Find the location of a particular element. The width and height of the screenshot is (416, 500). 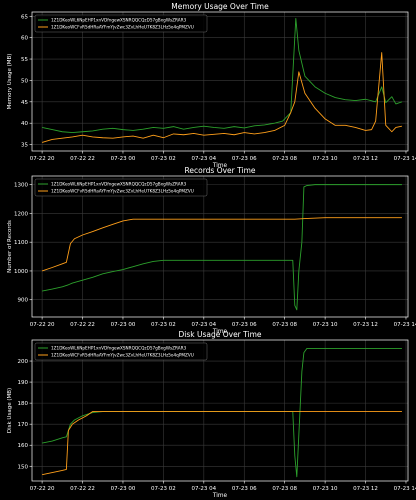

chart-title: Disk Usage Over Time is located at coordinates (219, 334).